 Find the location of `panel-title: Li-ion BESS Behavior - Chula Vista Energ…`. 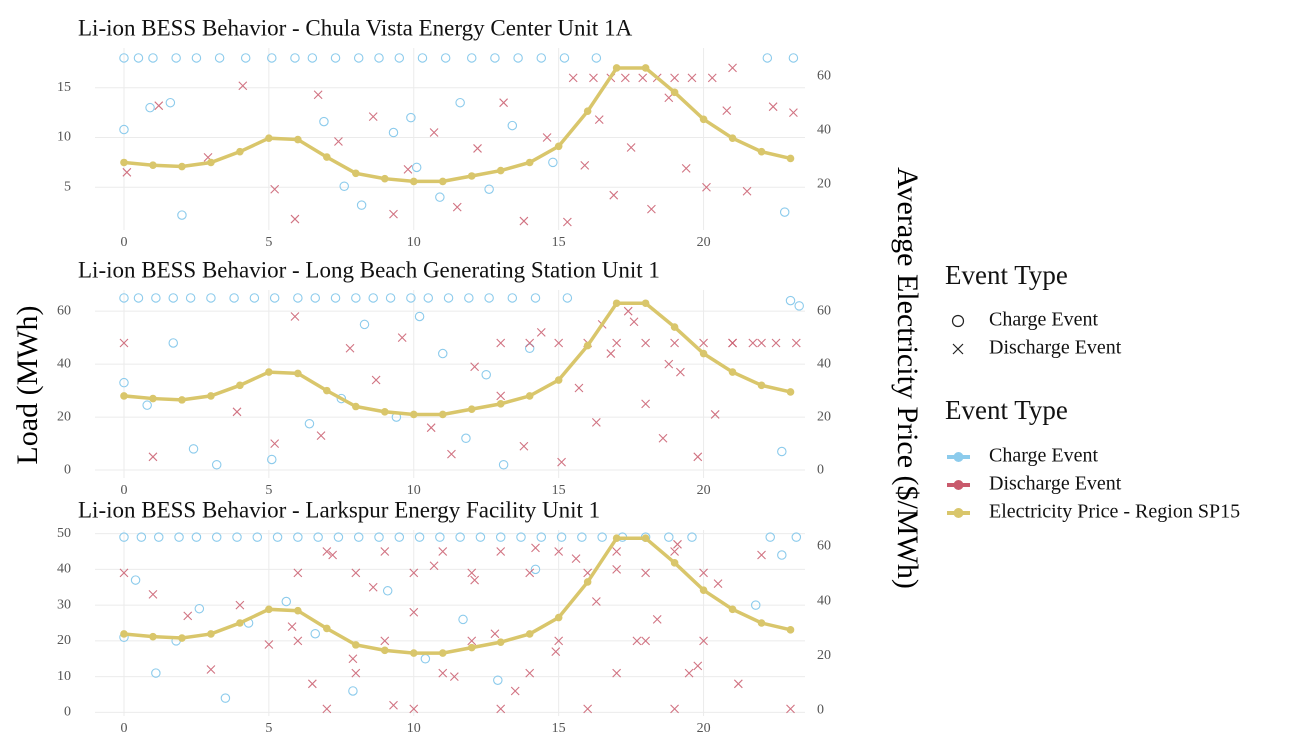

panel-title: Li-ion BESS Behavior - Chula Vista Energ… is located at coordinates (355, 27).